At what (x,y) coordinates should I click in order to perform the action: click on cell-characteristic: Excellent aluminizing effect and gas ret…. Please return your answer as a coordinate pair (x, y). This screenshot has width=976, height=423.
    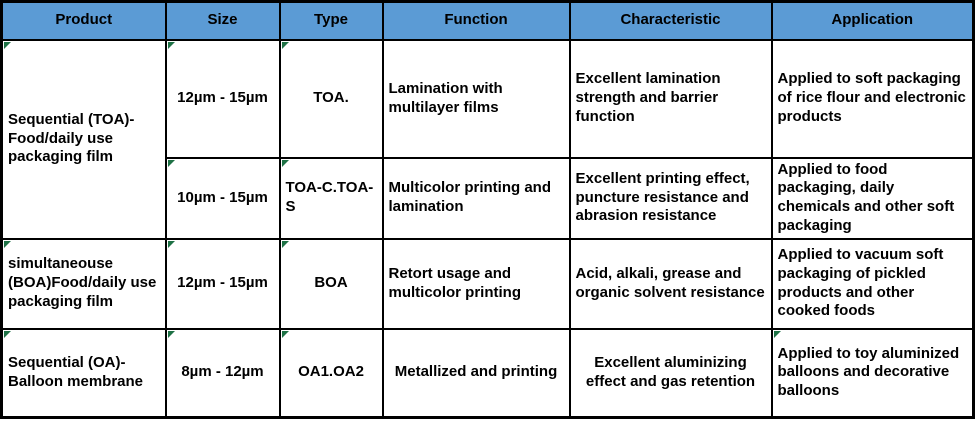
    Looking at the image, I should click on (670, 373).